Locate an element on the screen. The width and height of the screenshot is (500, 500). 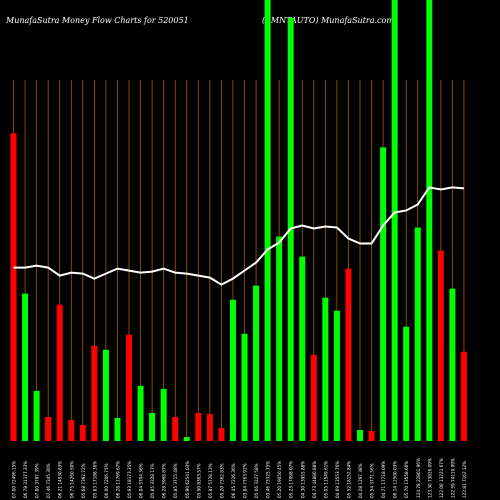
x-tick-label: 04.69 13553.76% is located at coordinates (337, 479).